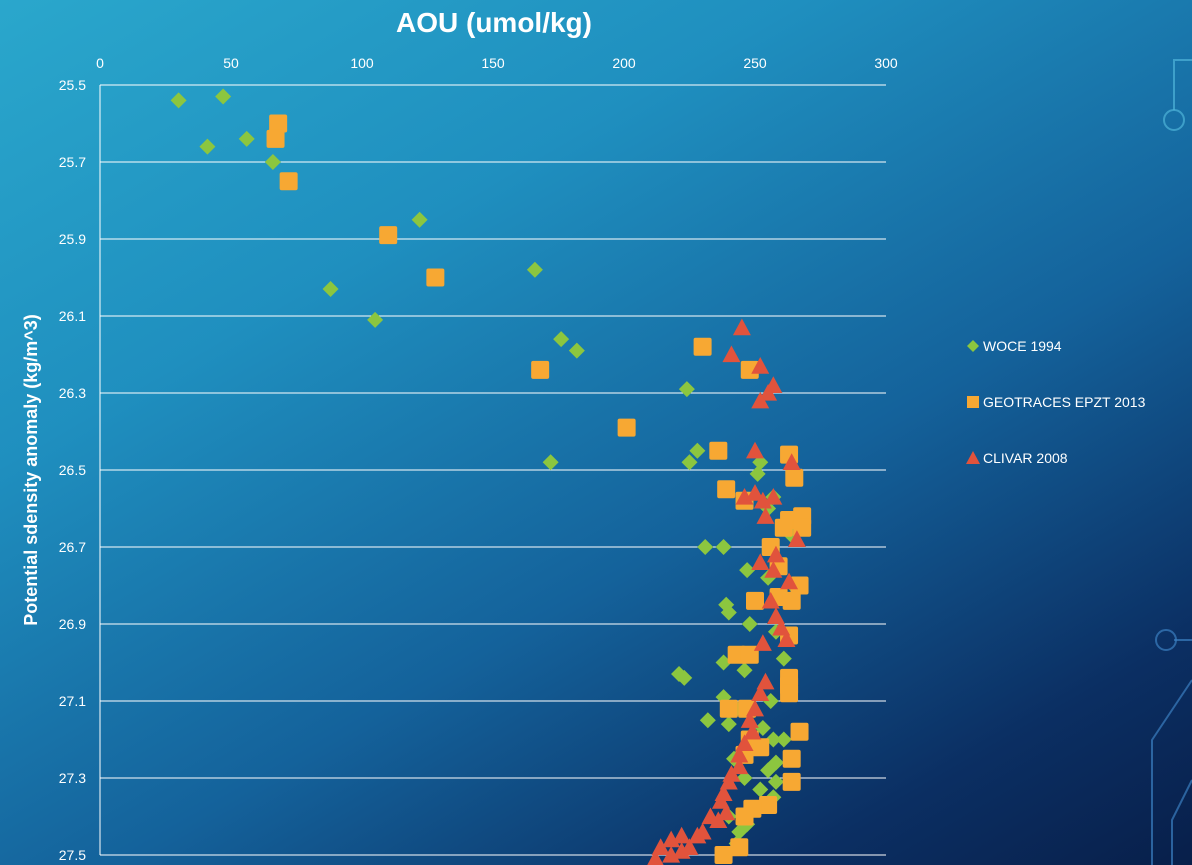 The image size is (1192, 865). I want to click on x-tick-label: 150, so click(493, 63).